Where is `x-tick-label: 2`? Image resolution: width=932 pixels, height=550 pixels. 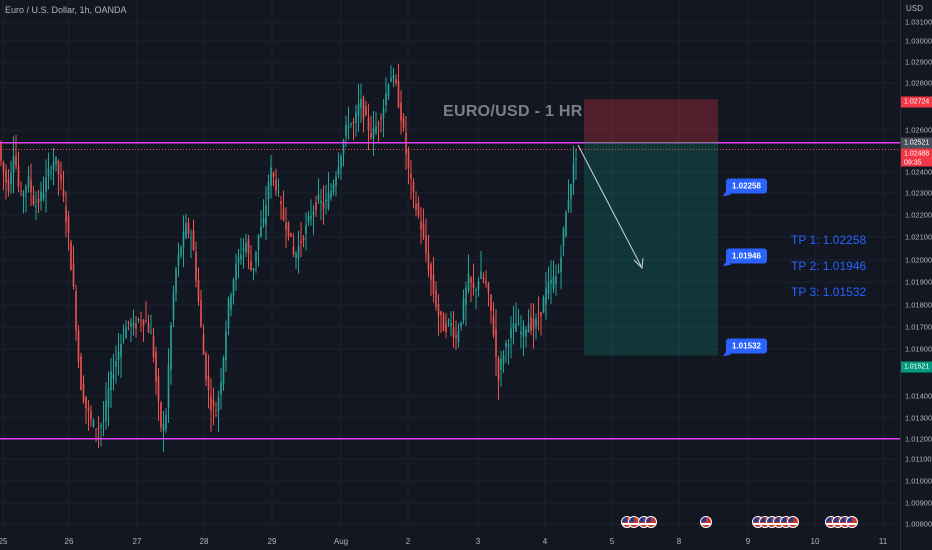
x-tick-label: 2 is located at coordinates (408, 541).